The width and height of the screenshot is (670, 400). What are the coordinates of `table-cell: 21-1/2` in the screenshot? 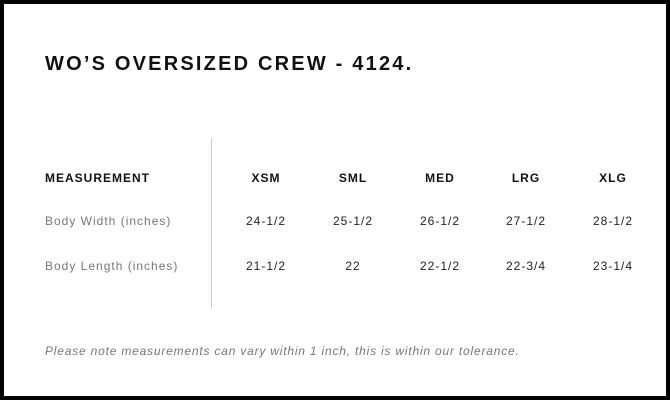 It's located at (266, 266).